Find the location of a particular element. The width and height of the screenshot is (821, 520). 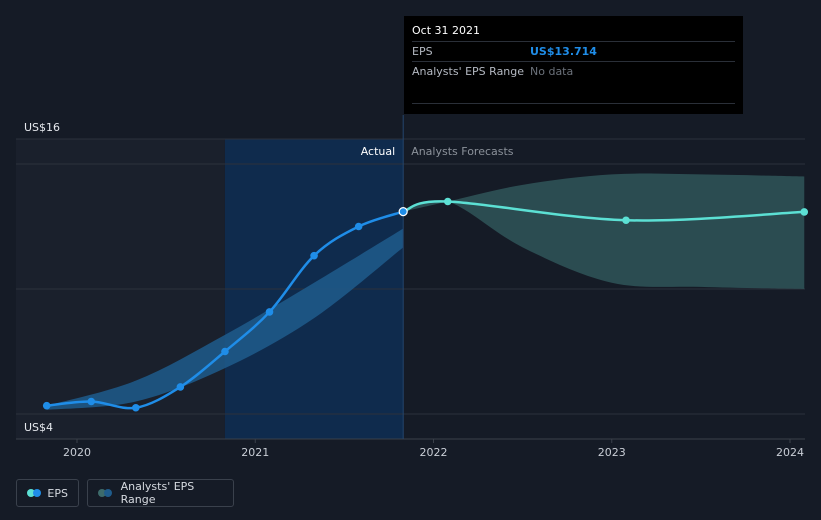

range-legend-icon is located at coordinates (105, 493).